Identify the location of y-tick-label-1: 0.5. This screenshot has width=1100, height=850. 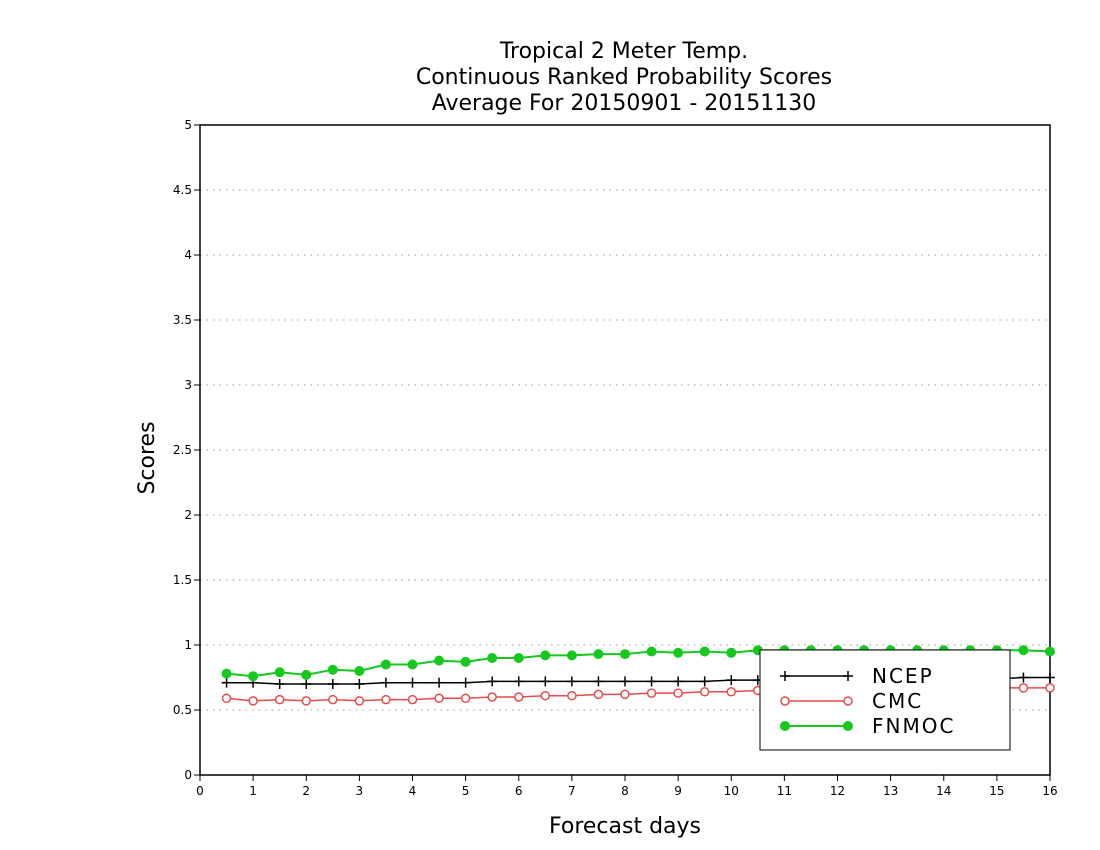
(182, 710).